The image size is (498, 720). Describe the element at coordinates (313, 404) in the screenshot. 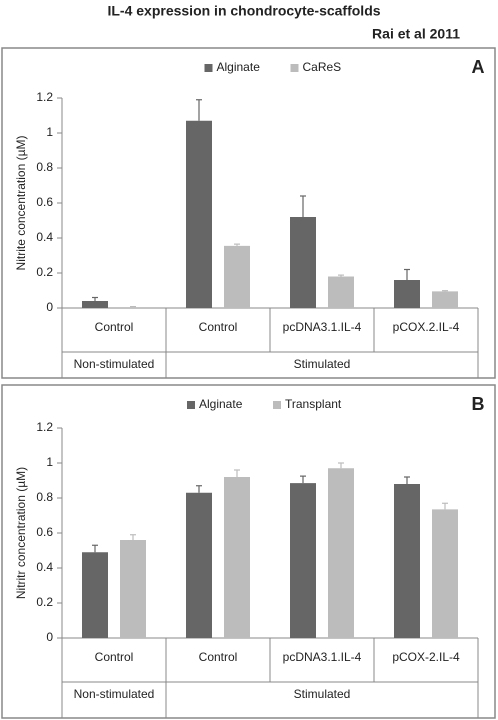

I see `legend-label: Transplant` at that location.